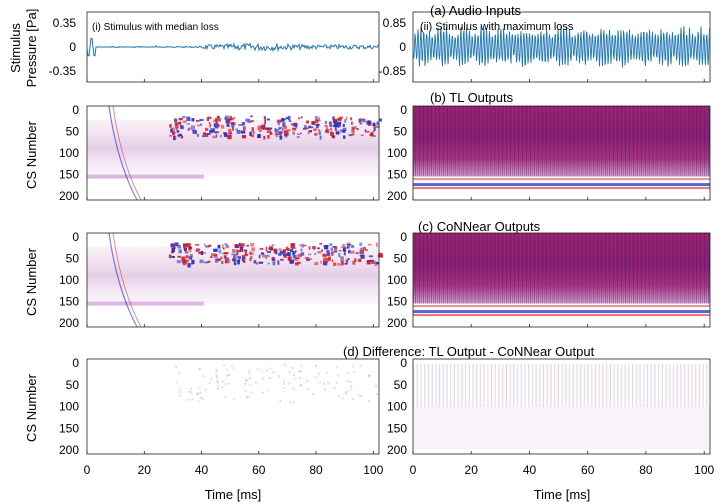 This screenshot has width=722, height=504. What do you see at coordinates (233, 275) in the screenshot?
I see `heatmap-field` at bounding box center [233, 275].